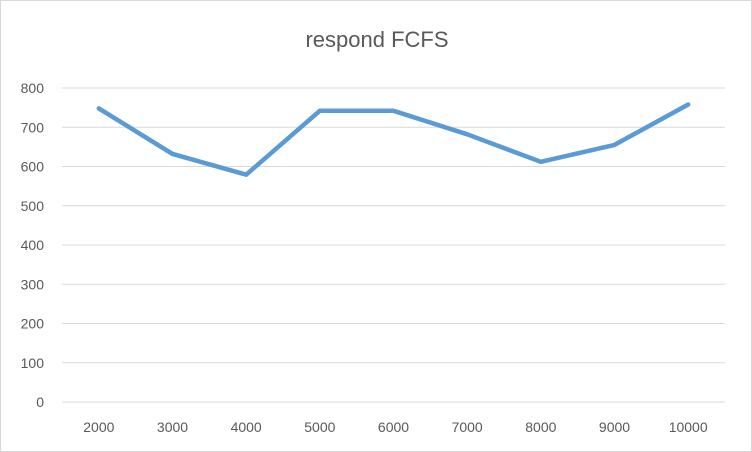 Image resolution: width=752 pixels, height=452 pixels. I want to click on x-tick-label-3000: 3000, so click(172, 427).